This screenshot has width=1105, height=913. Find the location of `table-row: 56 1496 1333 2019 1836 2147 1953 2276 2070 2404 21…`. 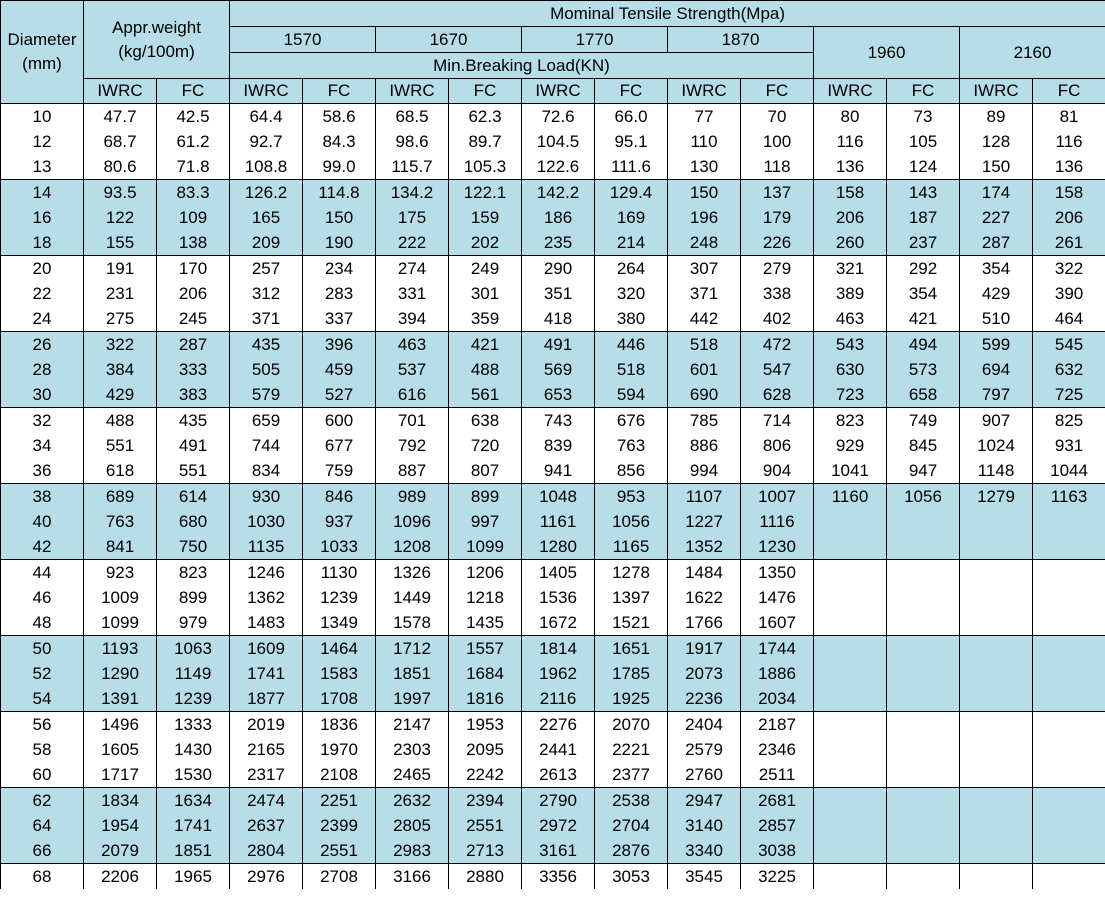

table-row: 56 1496 1333 2019 1836 2147 1953 2276 2070 2404 21… is located at coordinates (552, 724).